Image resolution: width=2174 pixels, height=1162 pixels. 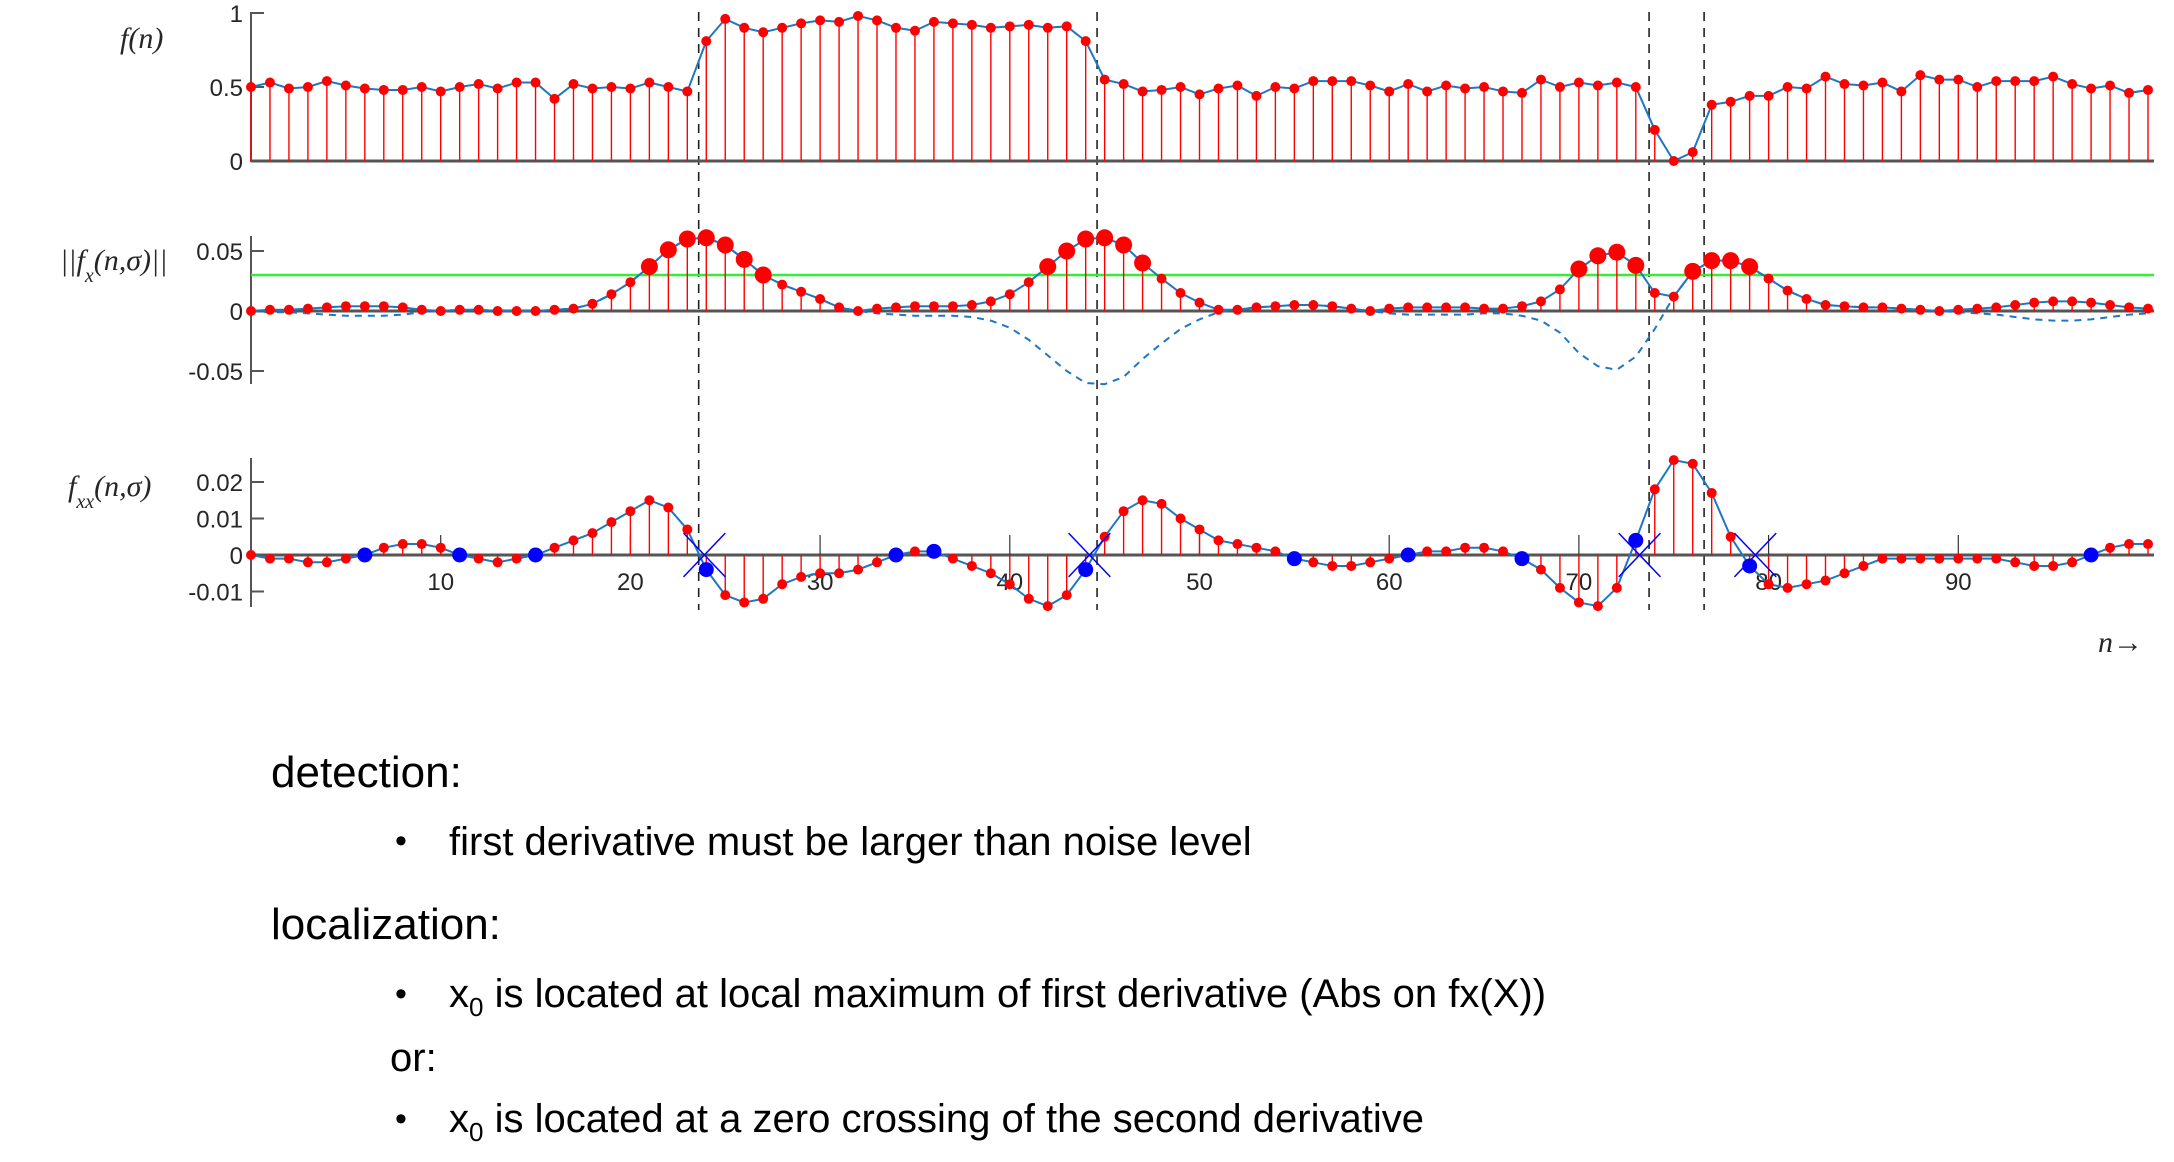 What do you see at coordinates (630, 582) in the screenshot?
I see `x-tick-label: 20` at bounding box center [630, 582].